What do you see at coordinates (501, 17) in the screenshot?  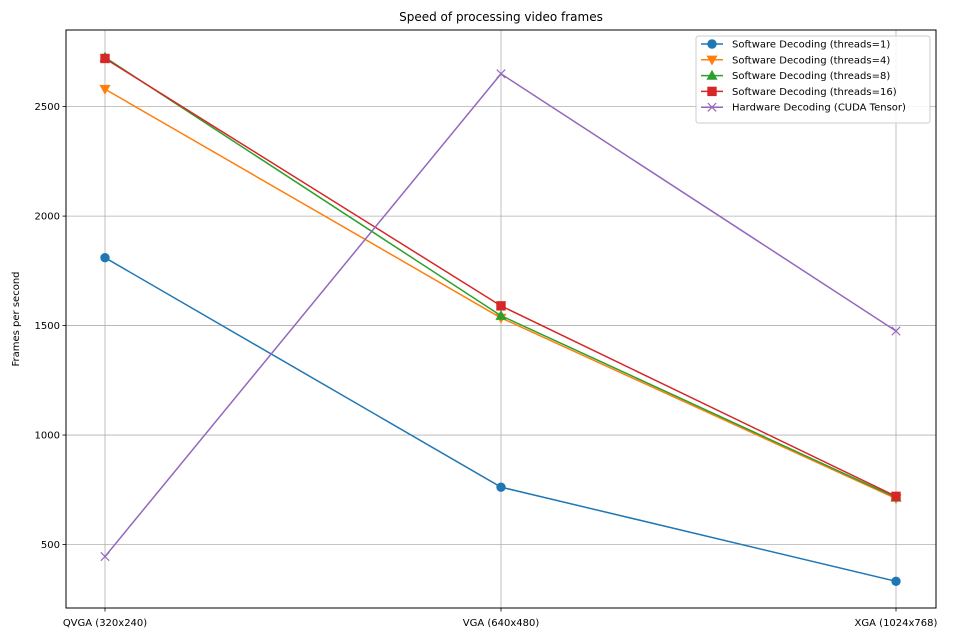 I see `chart-title: Speed of processing video frames` at bounding box center [501, 17].